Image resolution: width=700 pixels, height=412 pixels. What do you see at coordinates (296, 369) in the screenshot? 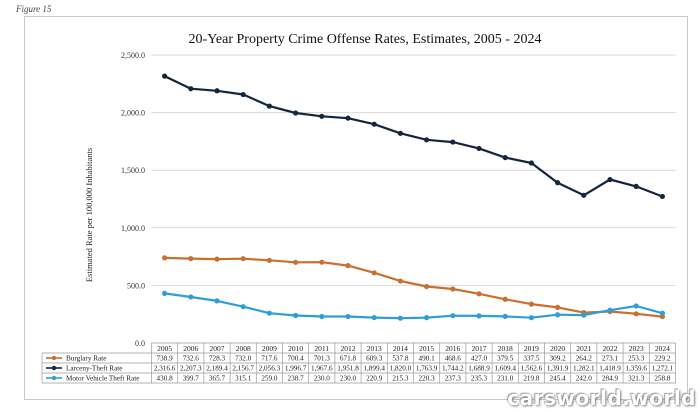
I see `data-label: 1,996.7` at bounding box center [296, 369].